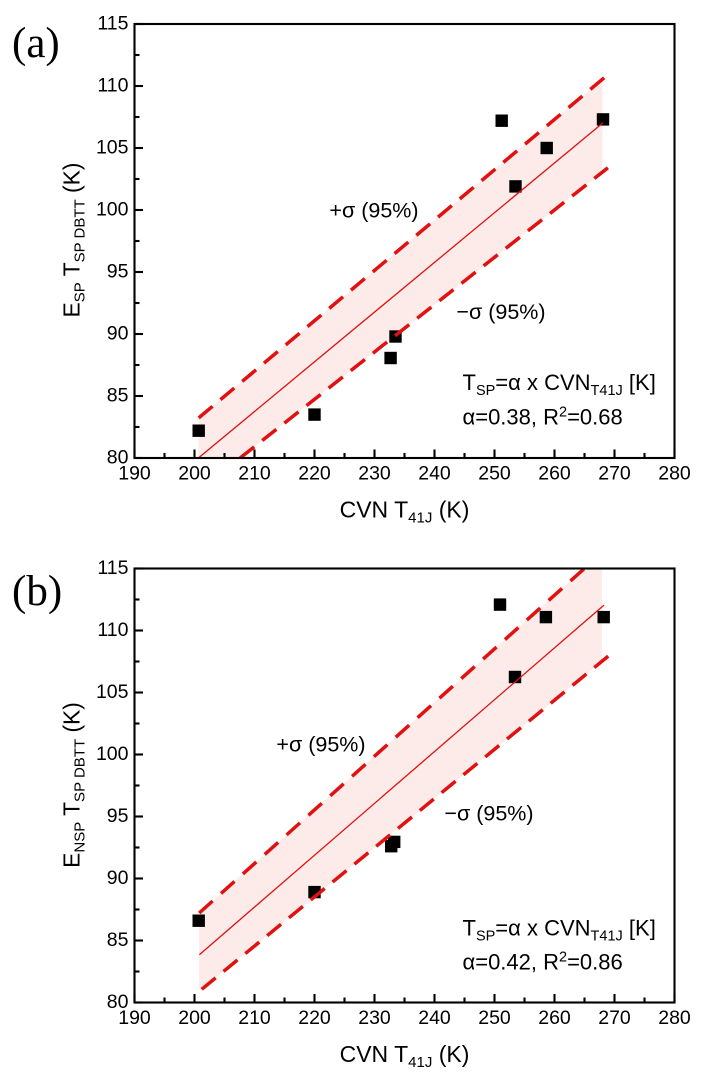 This screenshot has height=1080, width=701. What do you see at coordinates (36, 43) in the screenshot?
I see `svg-text: (a)` at bounding box center [36, 43].